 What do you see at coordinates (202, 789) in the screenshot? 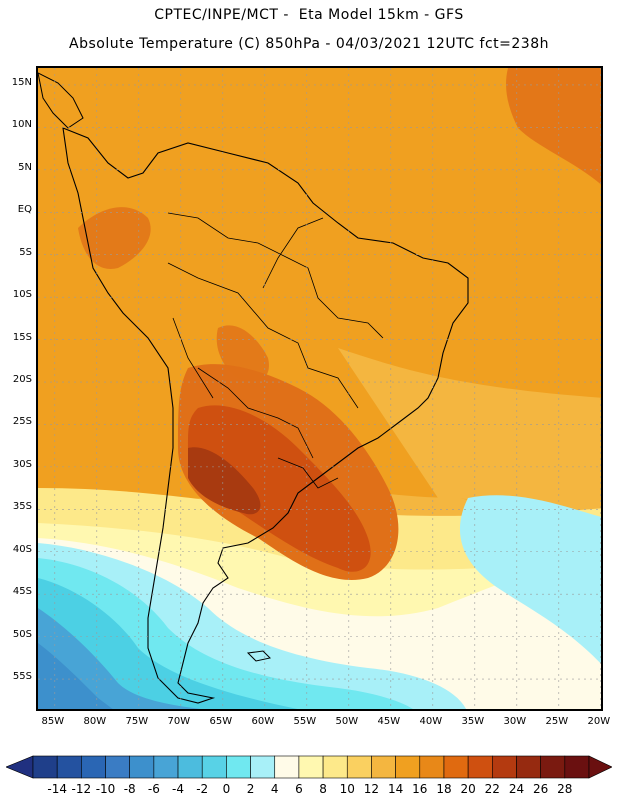
I see `colorbar-label: -2` at bounding box center [202, 789].